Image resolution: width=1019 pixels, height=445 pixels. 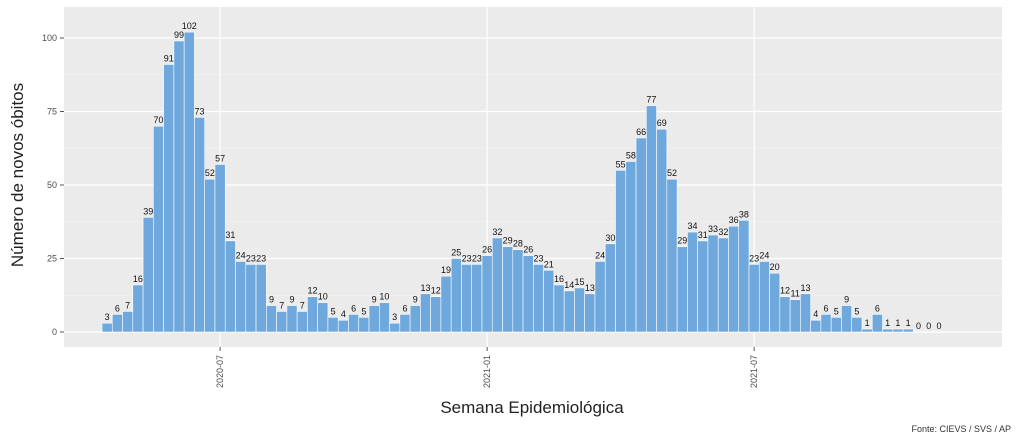 What do you see at coordinates (621, 164) in the screenshot?
I see `bar-value-label: 55` at bounding box center [621, 164].